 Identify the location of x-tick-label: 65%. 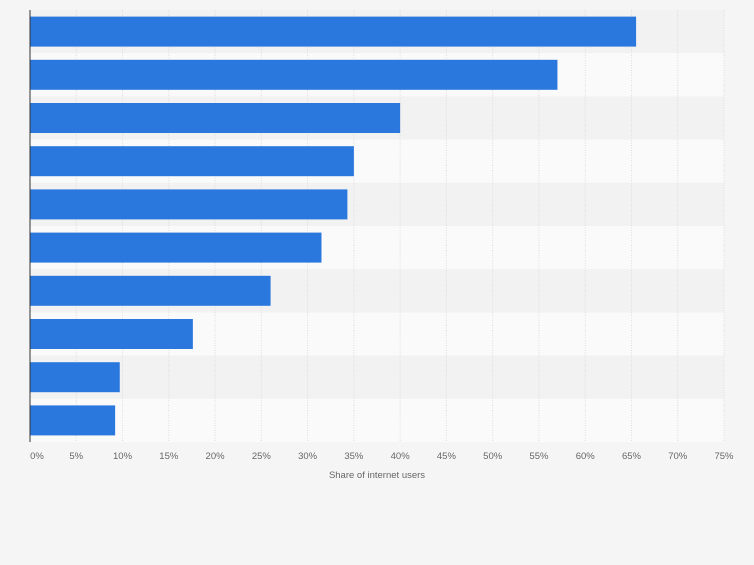
(632, 456).